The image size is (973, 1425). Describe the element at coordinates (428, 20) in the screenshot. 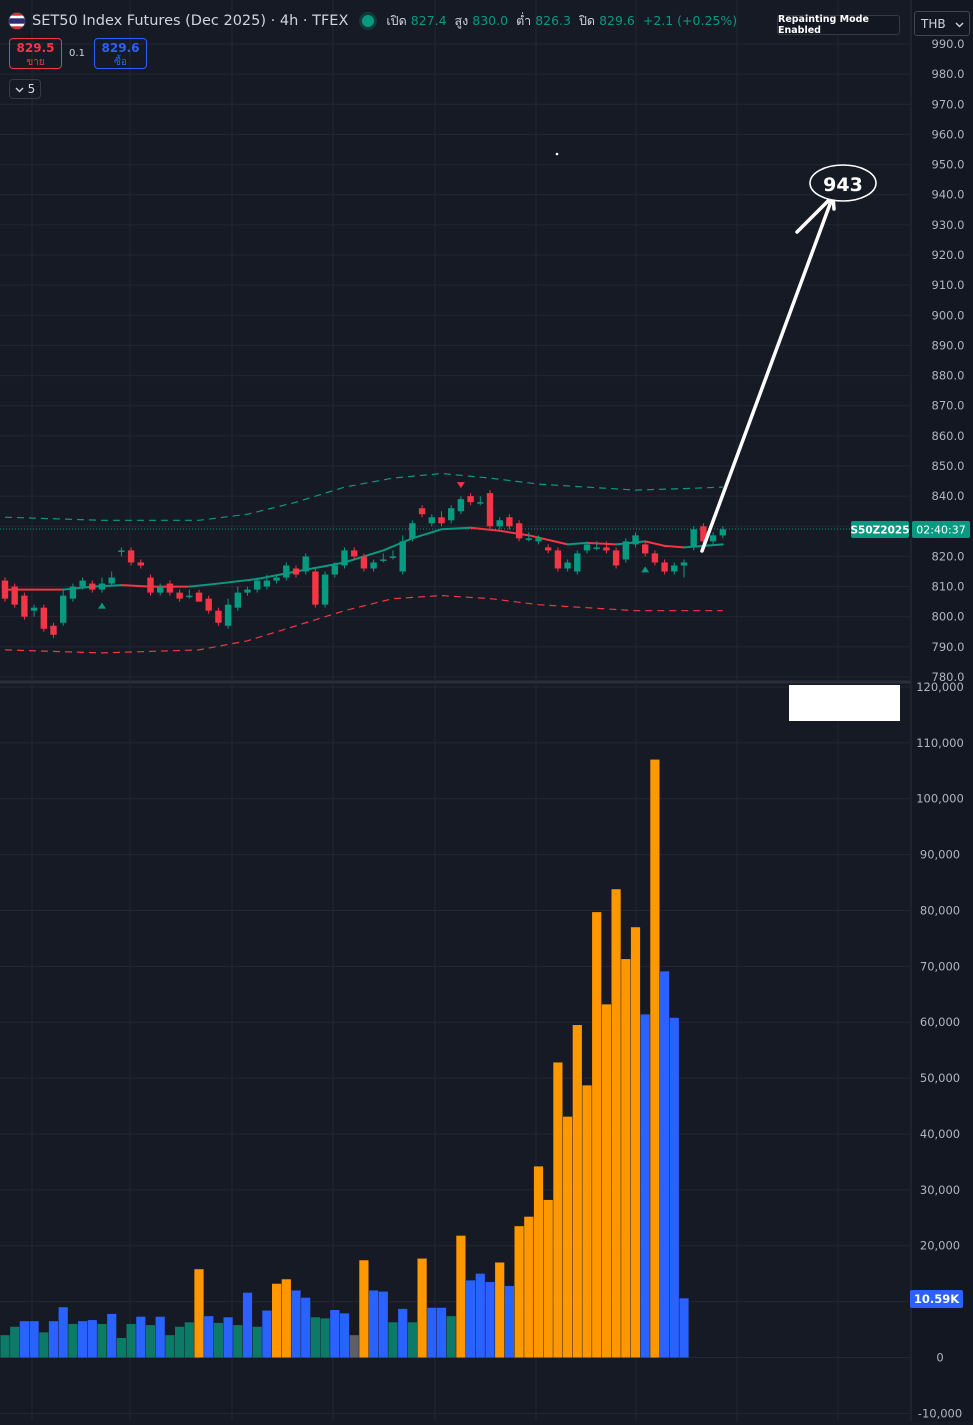

I see `open-value: 827.4` at that location.